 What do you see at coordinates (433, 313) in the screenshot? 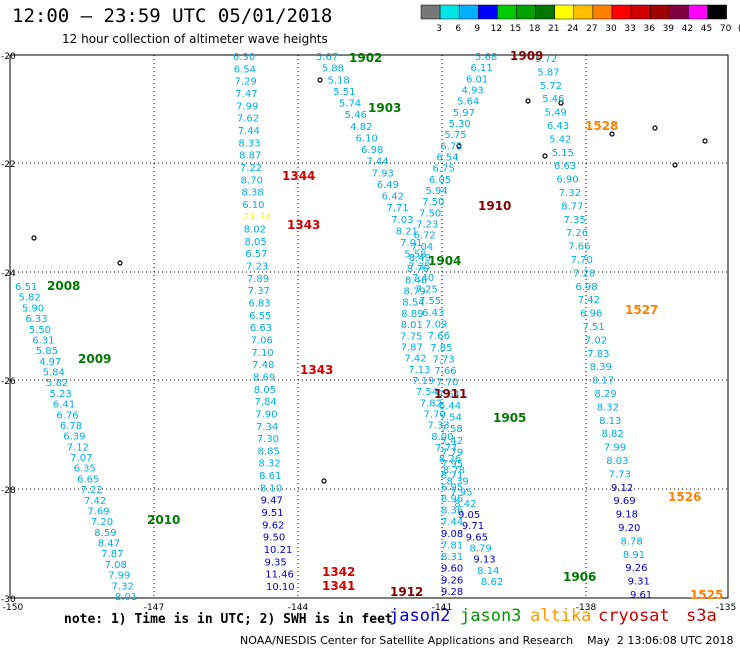
I see `swh-value: 6.43` at bounding box center [433, 313].